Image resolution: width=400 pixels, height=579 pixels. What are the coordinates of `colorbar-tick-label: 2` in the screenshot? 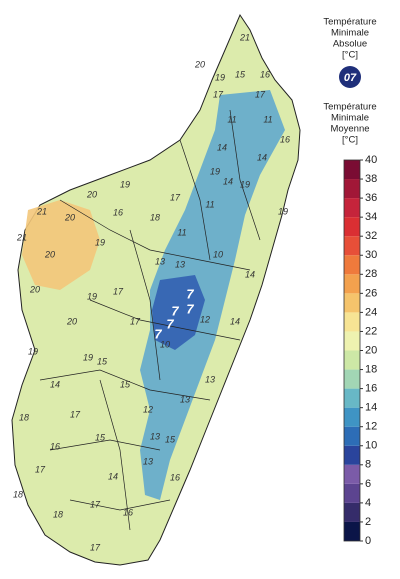 It's located at (368, 522).